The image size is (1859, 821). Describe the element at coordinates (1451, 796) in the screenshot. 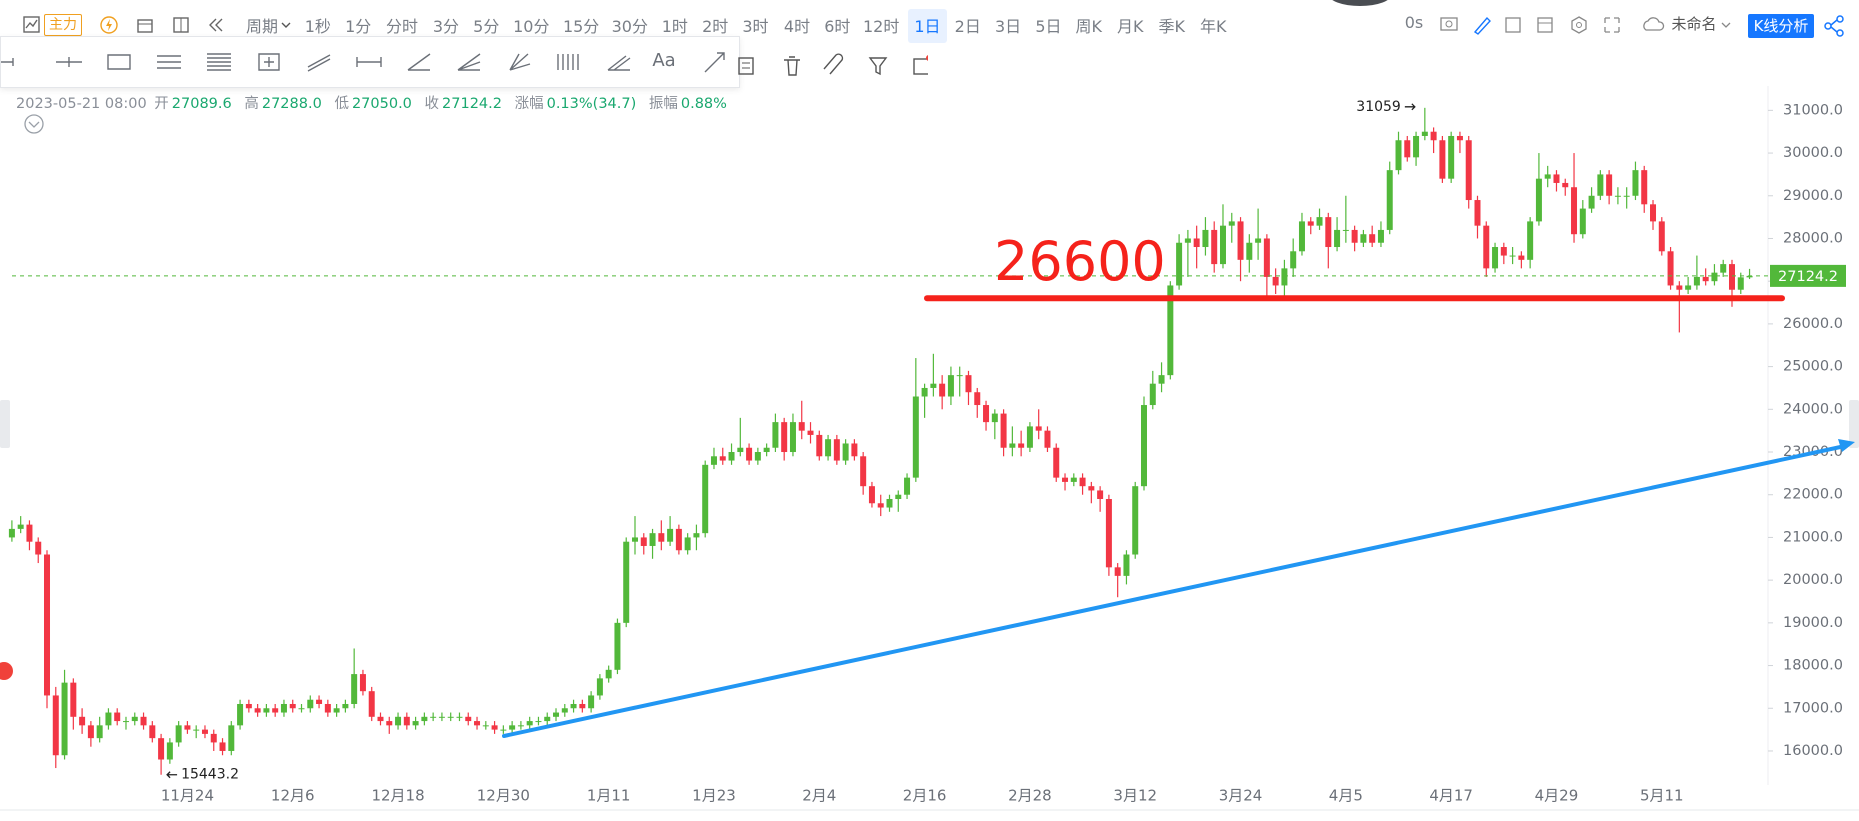

I see `x-tick-label: 4月17` at that location.